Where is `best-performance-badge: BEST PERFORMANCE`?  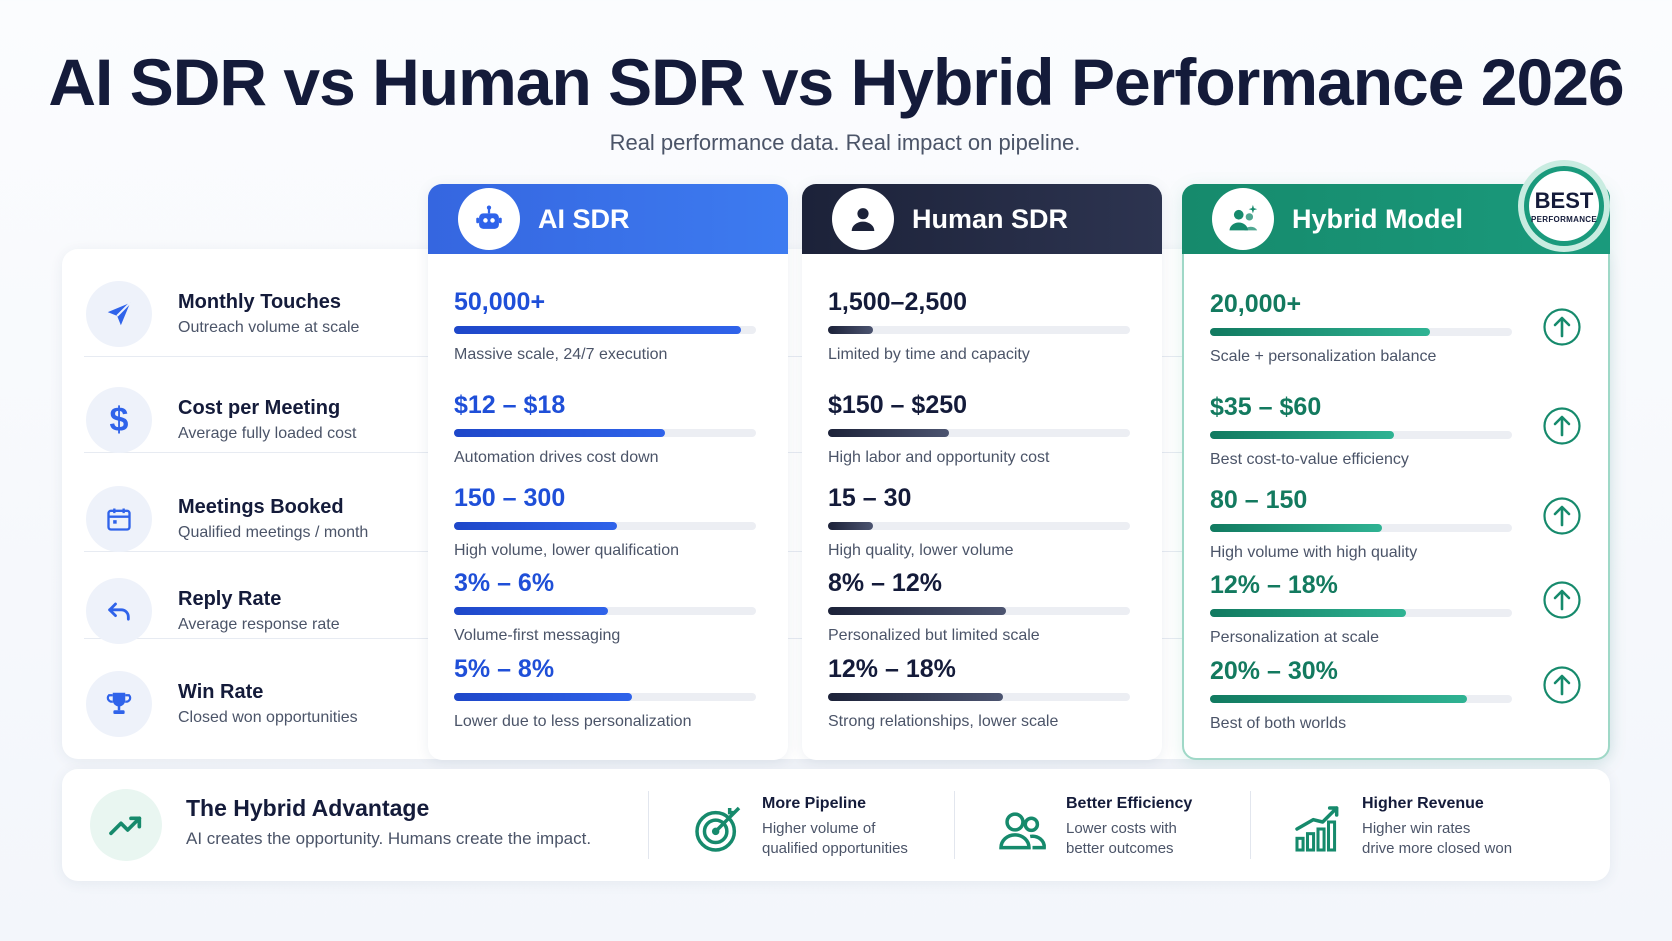 best-performance-badge: BEST PERFORMANCE is located at coordinates (1564, 207).